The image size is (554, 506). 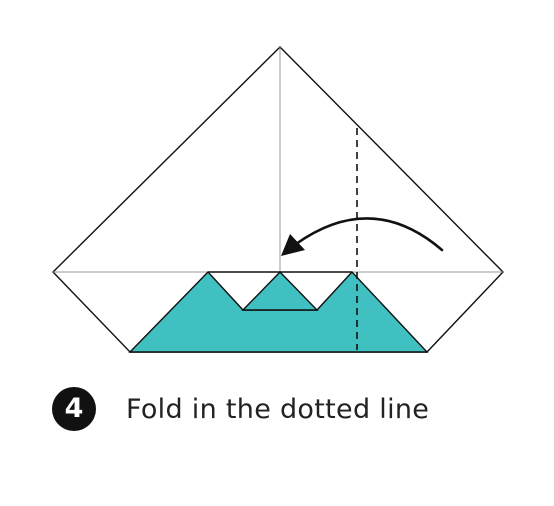 I want to click on curved-arrow-left-icon, so click(x=369, y=234).